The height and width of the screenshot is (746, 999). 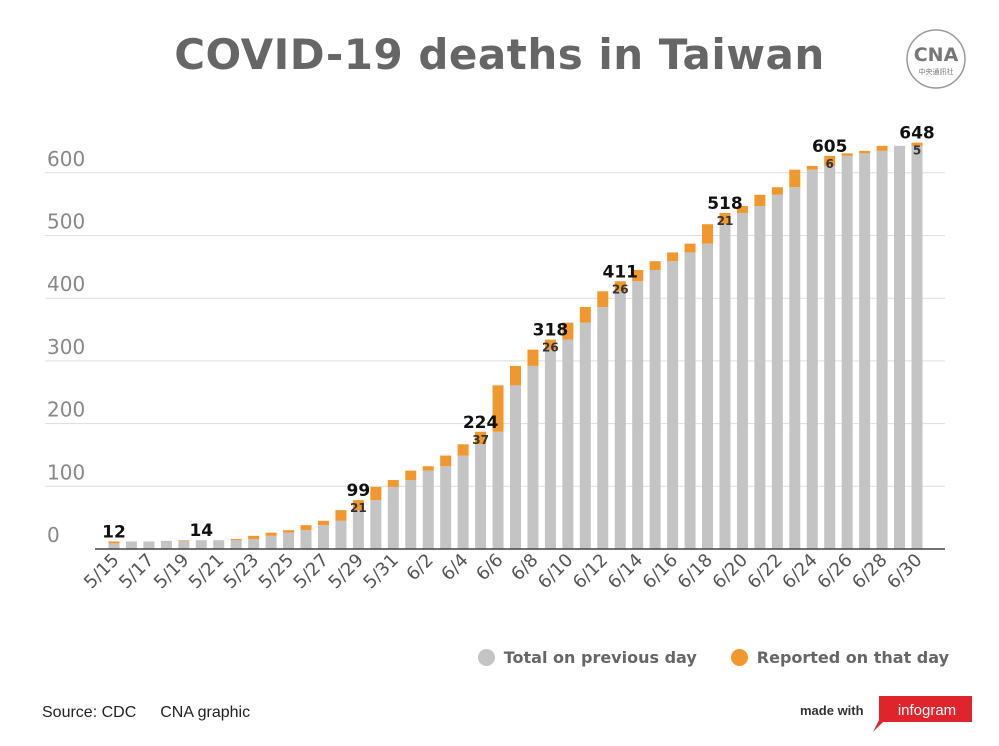 What do you see at coordinates (551, 331) in the screenshot?
I see `data-label-total: 318` at bounding box center [551, 331].